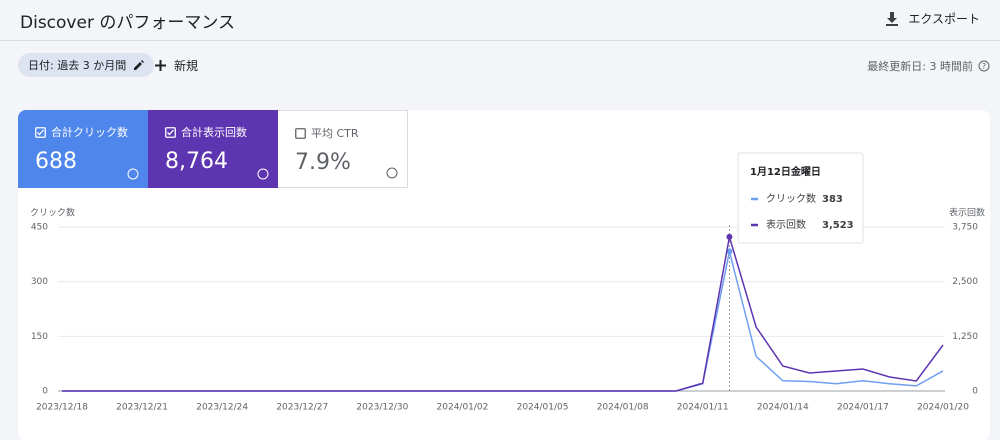 This screenshot has width=1000, height=440. I want to click on help-icon: ?, so click(984, 66).